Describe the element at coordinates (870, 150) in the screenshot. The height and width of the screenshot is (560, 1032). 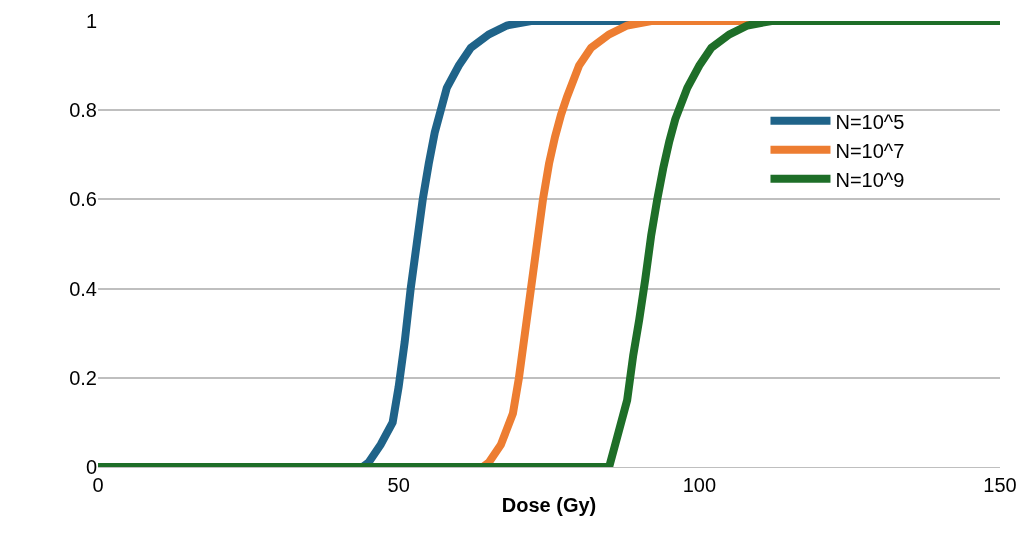
I see `legend-label: N=10^7` at that location.